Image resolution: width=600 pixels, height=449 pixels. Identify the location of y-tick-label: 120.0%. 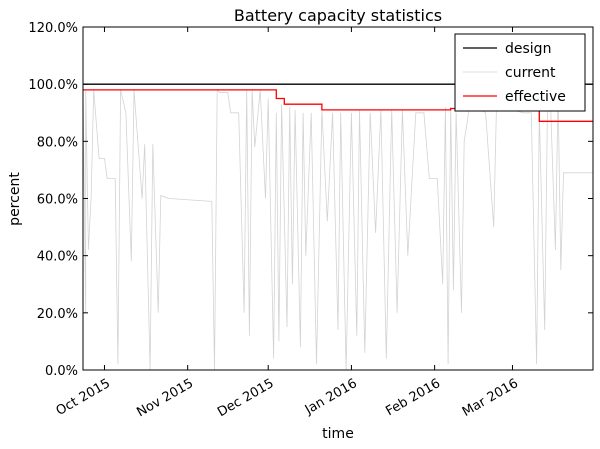
(53, 28).